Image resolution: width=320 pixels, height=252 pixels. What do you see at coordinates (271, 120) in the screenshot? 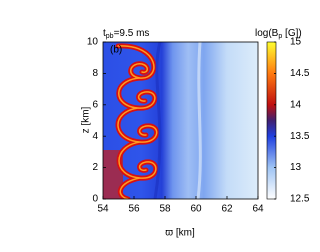
I see `colorbar` at bounding box center [271, 120].